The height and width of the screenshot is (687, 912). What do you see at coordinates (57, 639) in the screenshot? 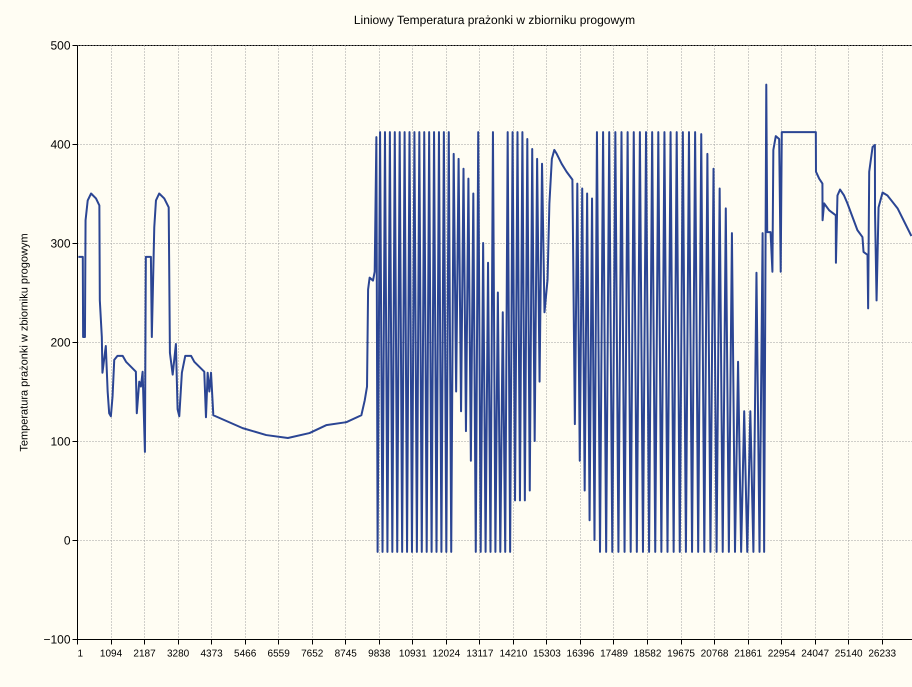
I see `y-tick-label: −100` at bounding box center [57, 639].